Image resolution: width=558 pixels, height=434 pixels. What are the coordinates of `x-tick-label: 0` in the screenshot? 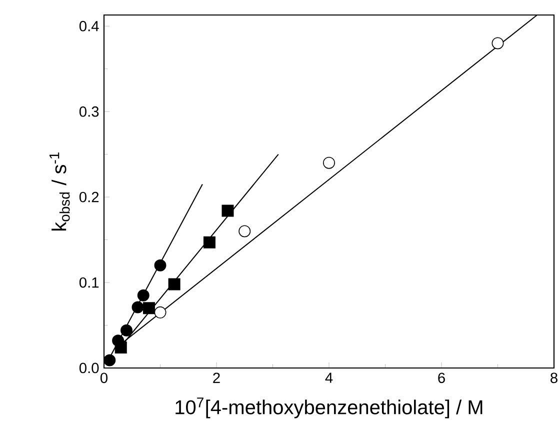 It's located at (104, 378).